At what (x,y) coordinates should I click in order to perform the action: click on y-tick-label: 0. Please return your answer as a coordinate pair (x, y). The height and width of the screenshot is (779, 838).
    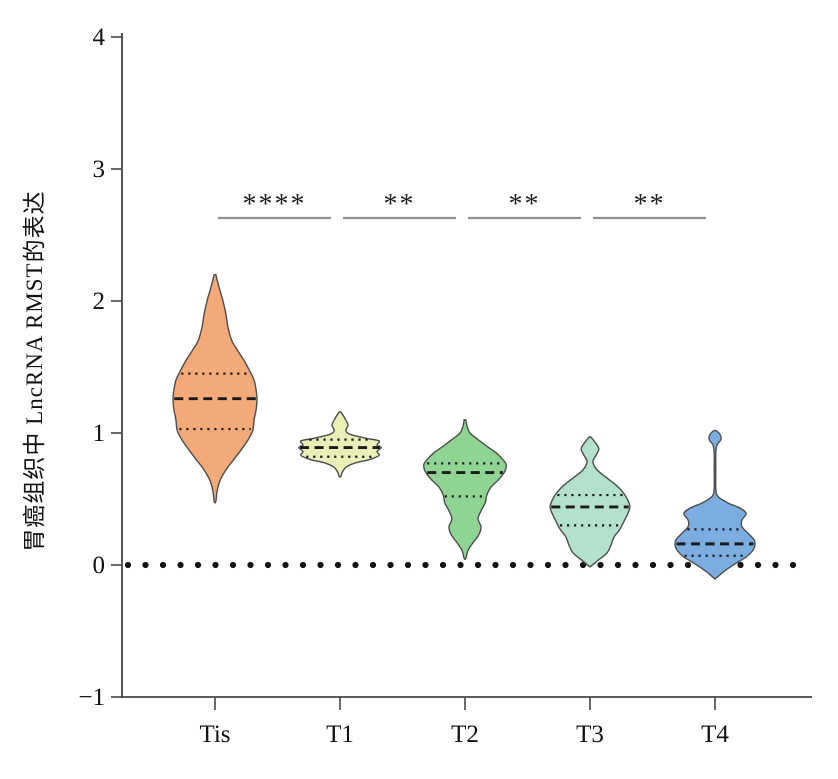
    Looking at the image, I should click on (99, 565).